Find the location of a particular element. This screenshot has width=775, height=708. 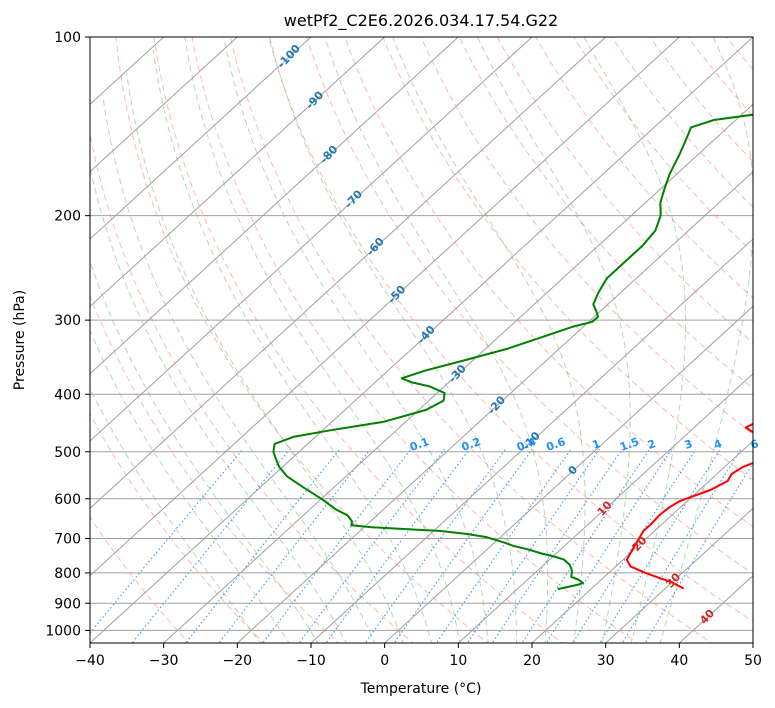

mixing-ratio-label: 1.5 is located at coordinates (629, 444).